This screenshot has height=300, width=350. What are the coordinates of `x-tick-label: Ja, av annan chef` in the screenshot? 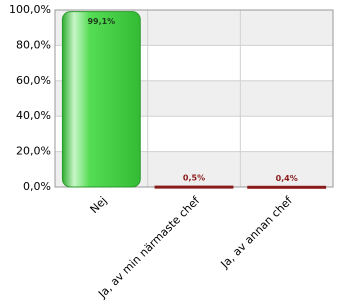 It's located at (257, 232).